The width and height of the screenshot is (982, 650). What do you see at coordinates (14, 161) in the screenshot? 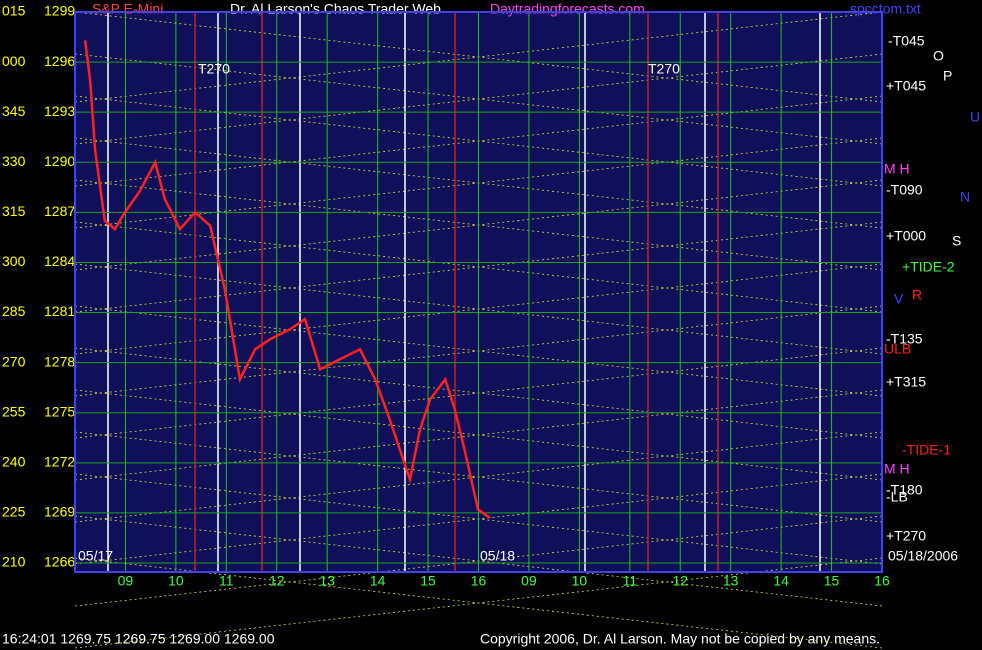
I see `degree-label: 330` at bounding box center [14, 161].